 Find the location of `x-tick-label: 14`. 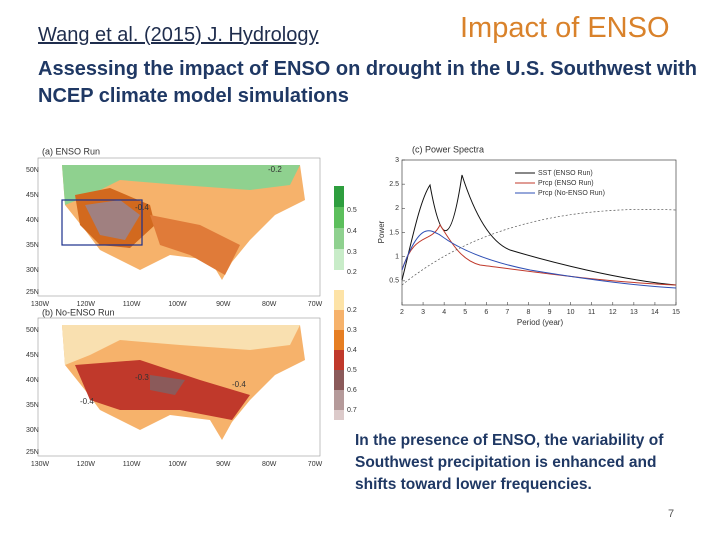

x-tick-label: 14 is located at coordinates (655, 312).